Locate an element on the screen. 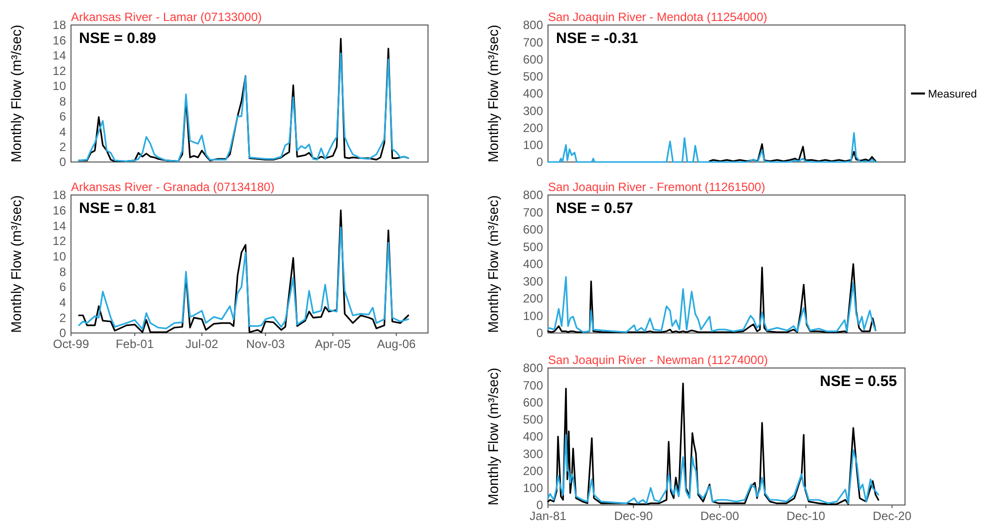 Image resolution: width=985 pixels, height=525 pixels. chart-title: Arkansas River - Lamar (07133000) is located at coordinates (166, 17).